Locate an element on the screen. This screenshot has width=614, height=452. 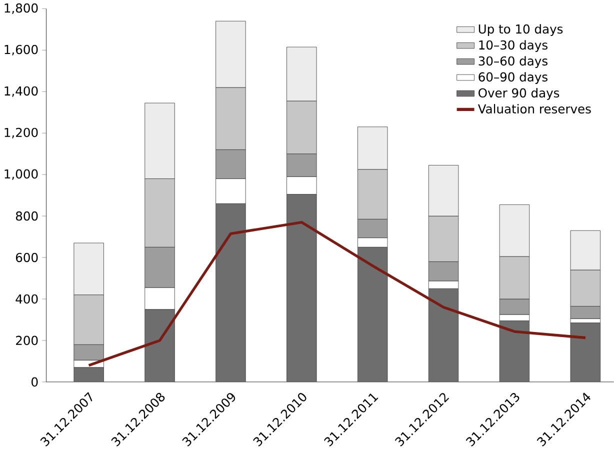
y-tick-label: 400 is located at coordinates (27, 299).